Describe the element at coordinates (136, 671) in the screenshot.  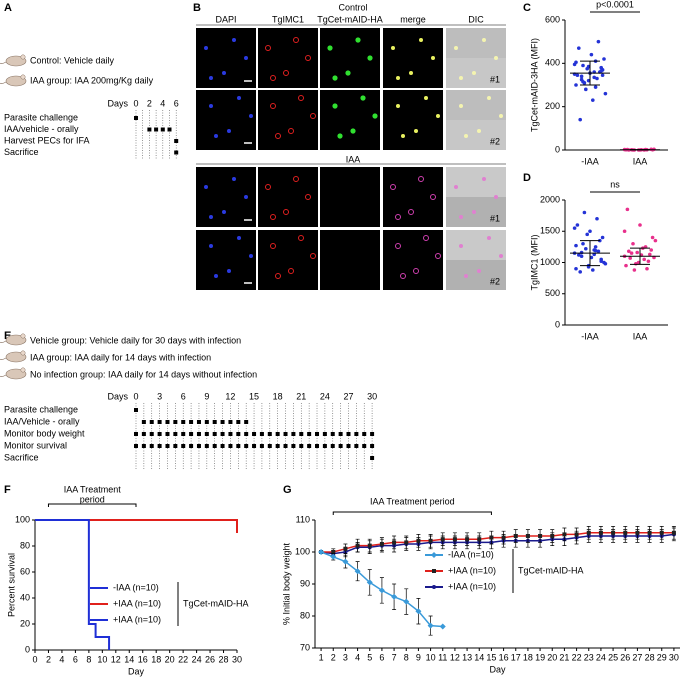
I see `x-axis-label: Day` at that location.